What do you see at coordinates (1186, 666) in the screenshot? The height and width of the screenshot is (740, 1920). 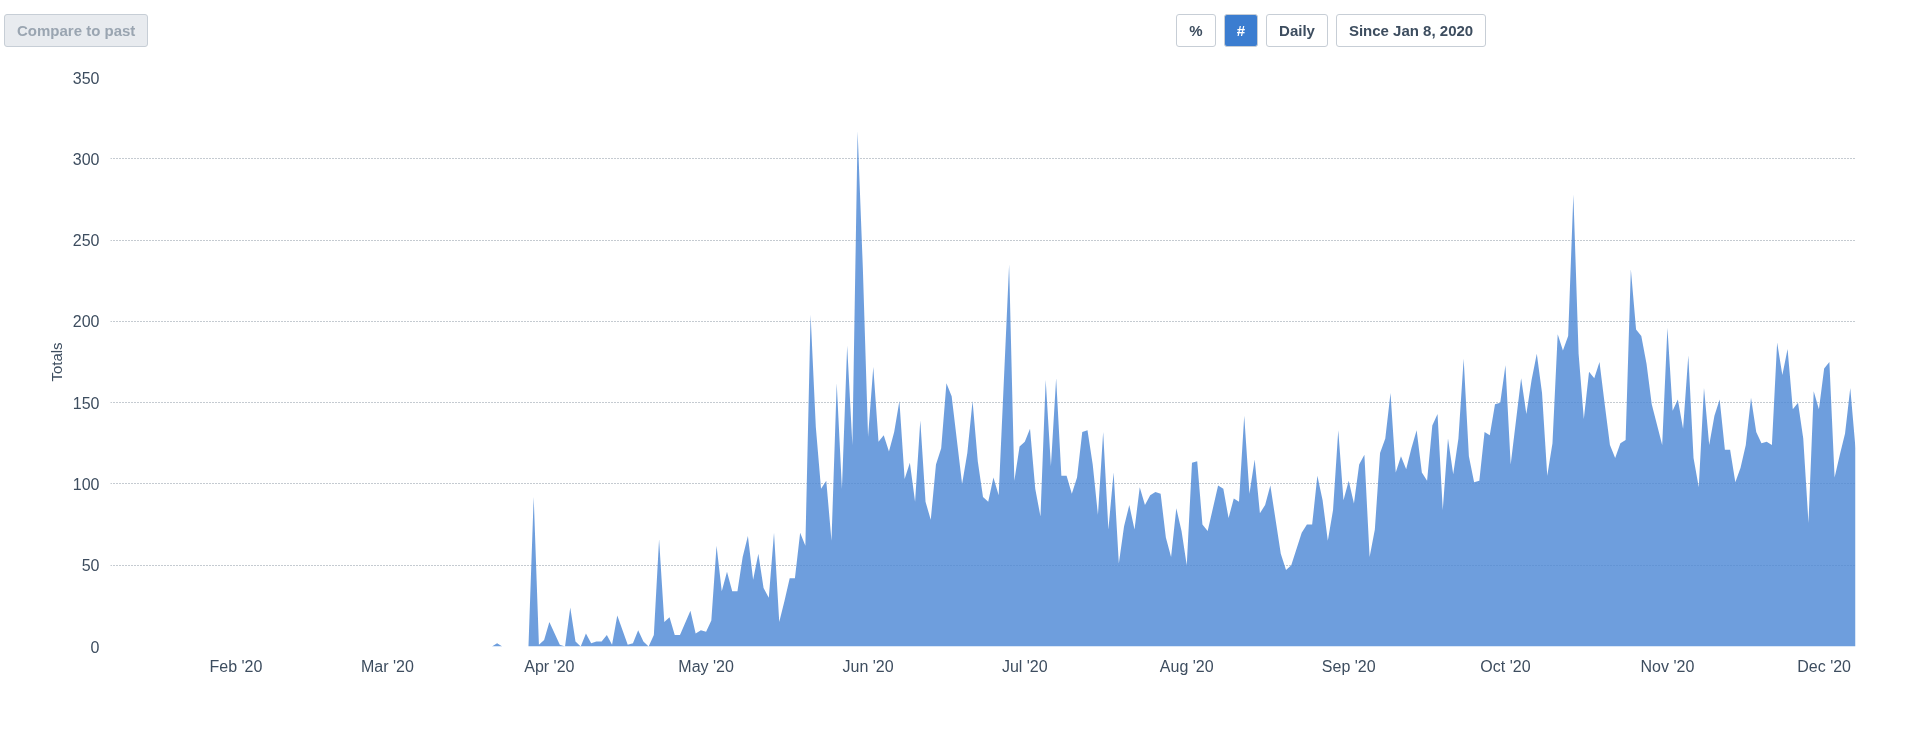 I see `x-tick-label: Aug '20` at bounding box center [1186, 666].